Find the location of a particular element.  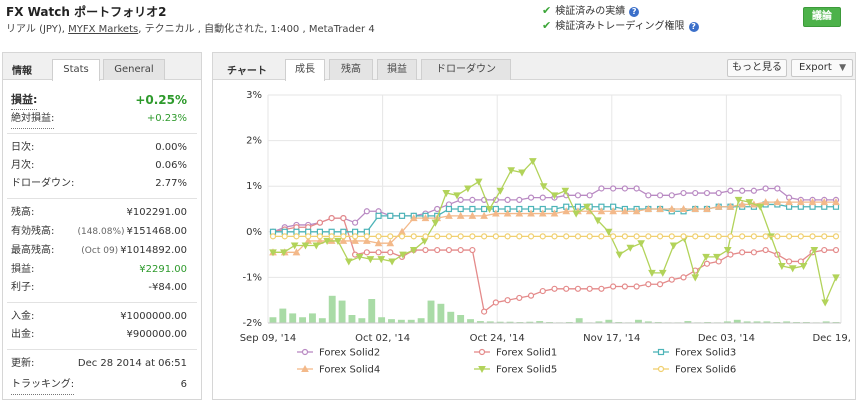

stat-key: トラッキング: is located at coordinates (43, 385).